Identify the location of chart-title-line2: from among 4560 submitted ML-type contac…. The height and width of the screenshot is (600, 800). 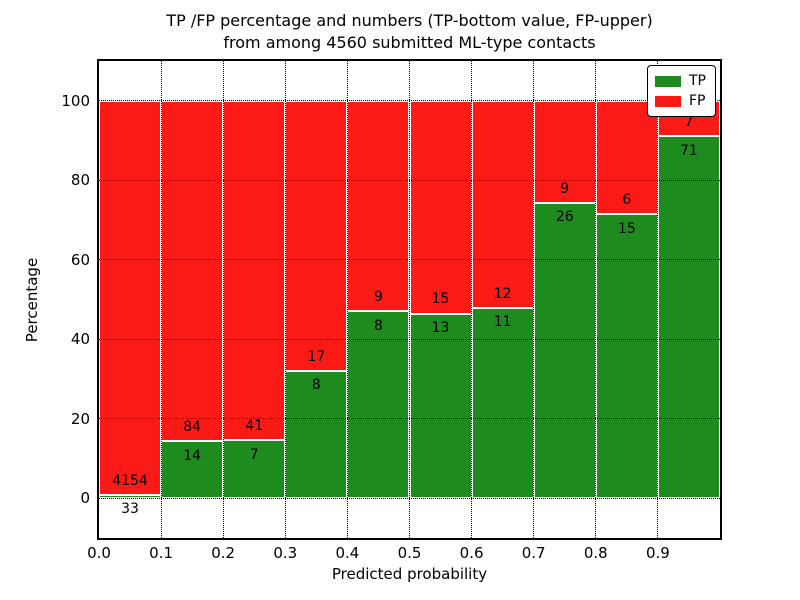
(409, 42).